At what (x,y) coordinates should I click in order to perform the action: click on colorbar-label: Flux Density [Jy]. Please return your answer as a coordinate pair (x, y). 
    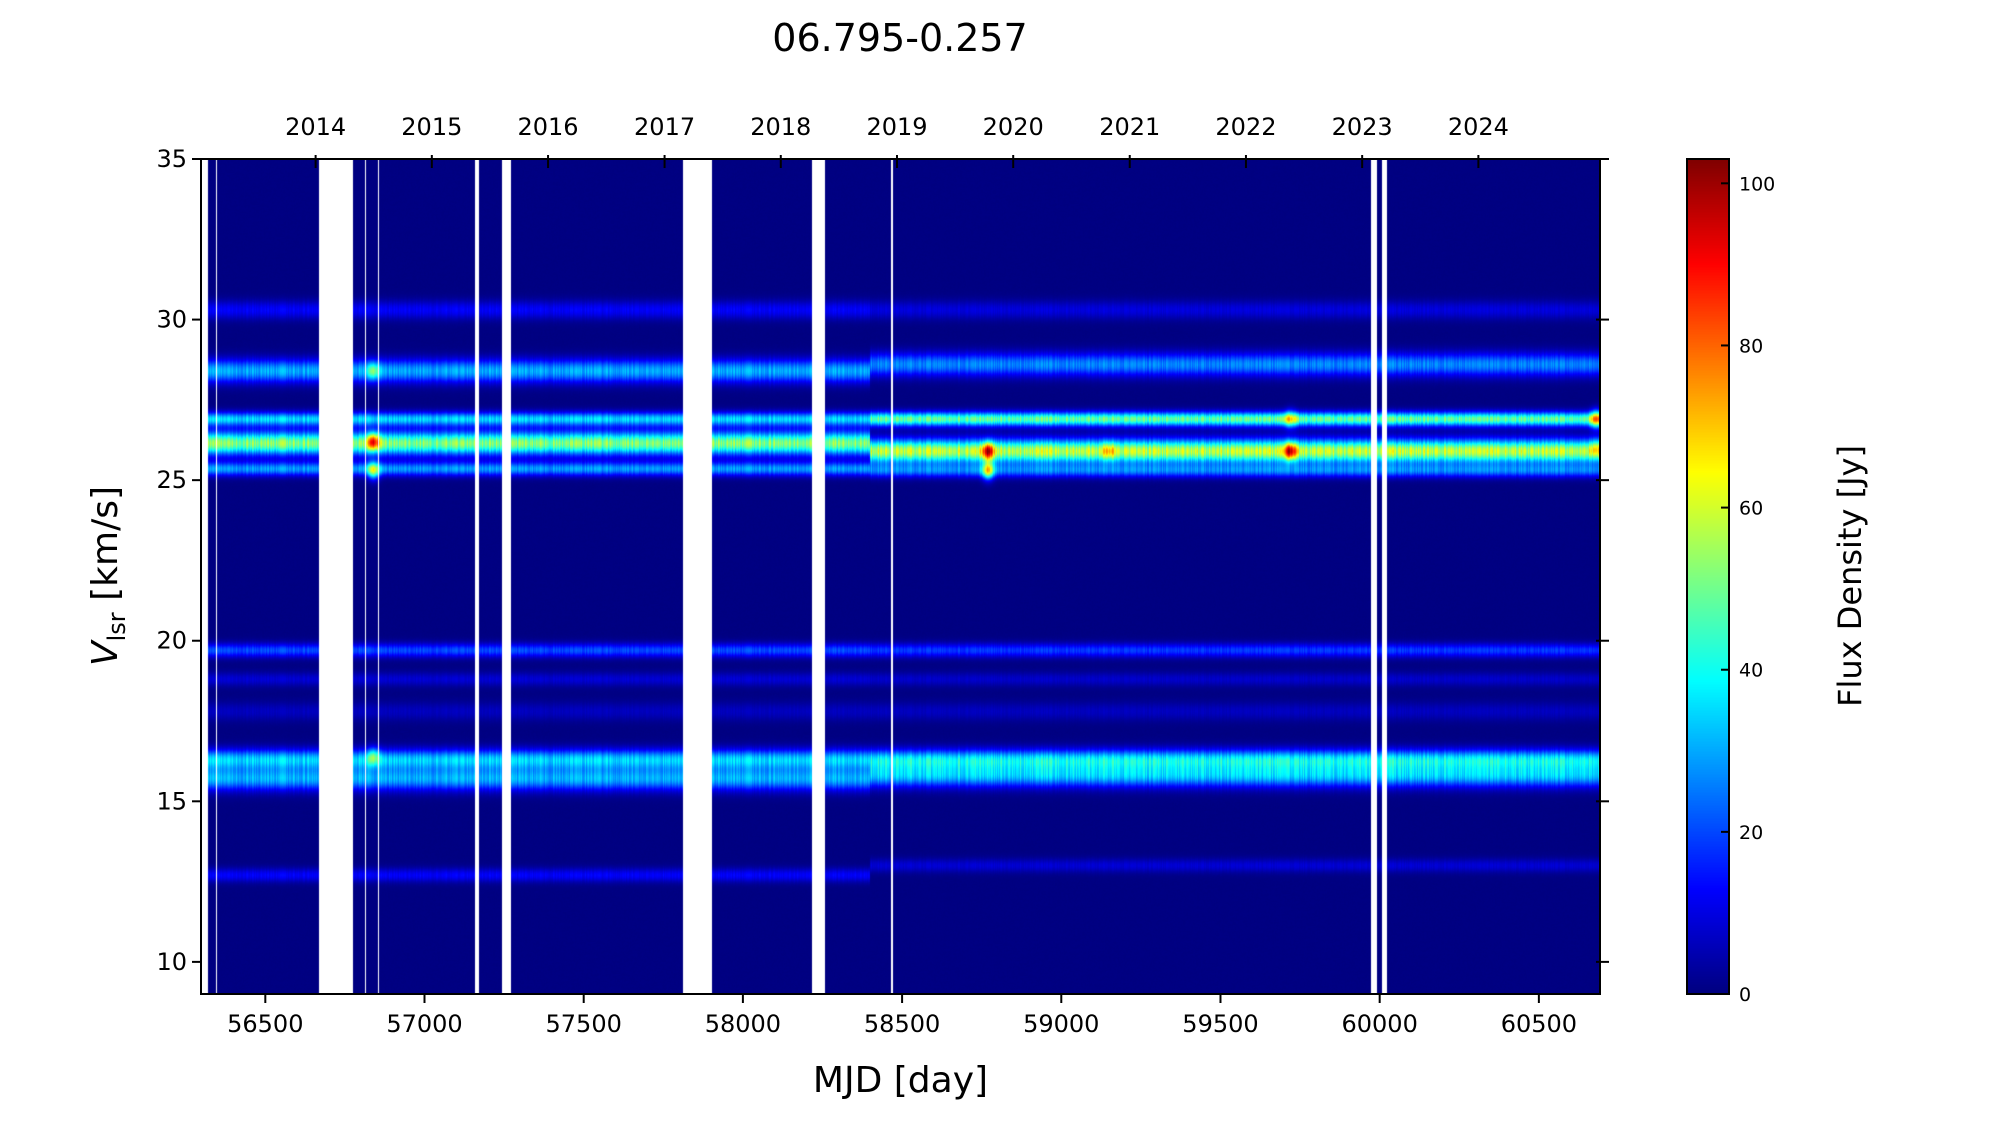
    Looking at the image, I should click on (1850, 576).